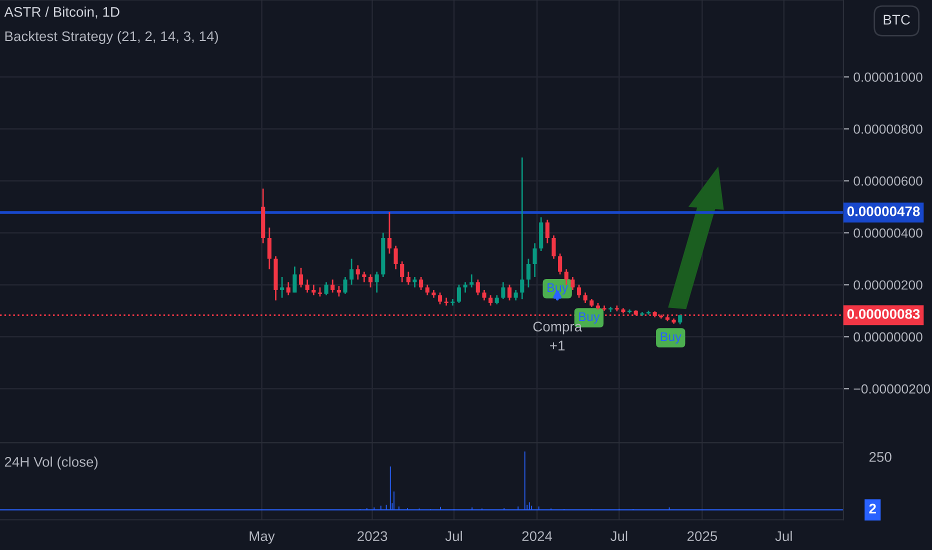  What do you see at coordinates (892, 389) in the screenshot?
I see `y-tick-label: −0.00000200` at bounding box center [892, 389].